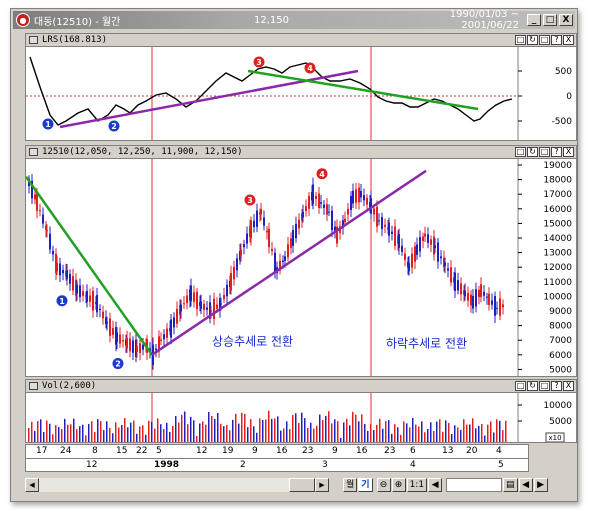 The height and width of the screenshot is (513, 590). What do you see at coordinates (90, 265) in the screenshot?
I see `downtrend-line` at bounding box center [90, 265].